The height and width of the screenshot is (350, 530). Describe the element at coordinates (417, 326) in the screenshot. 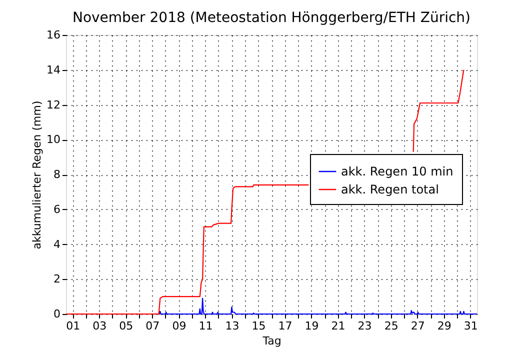

I see `x-tick-label: 27` at that location.